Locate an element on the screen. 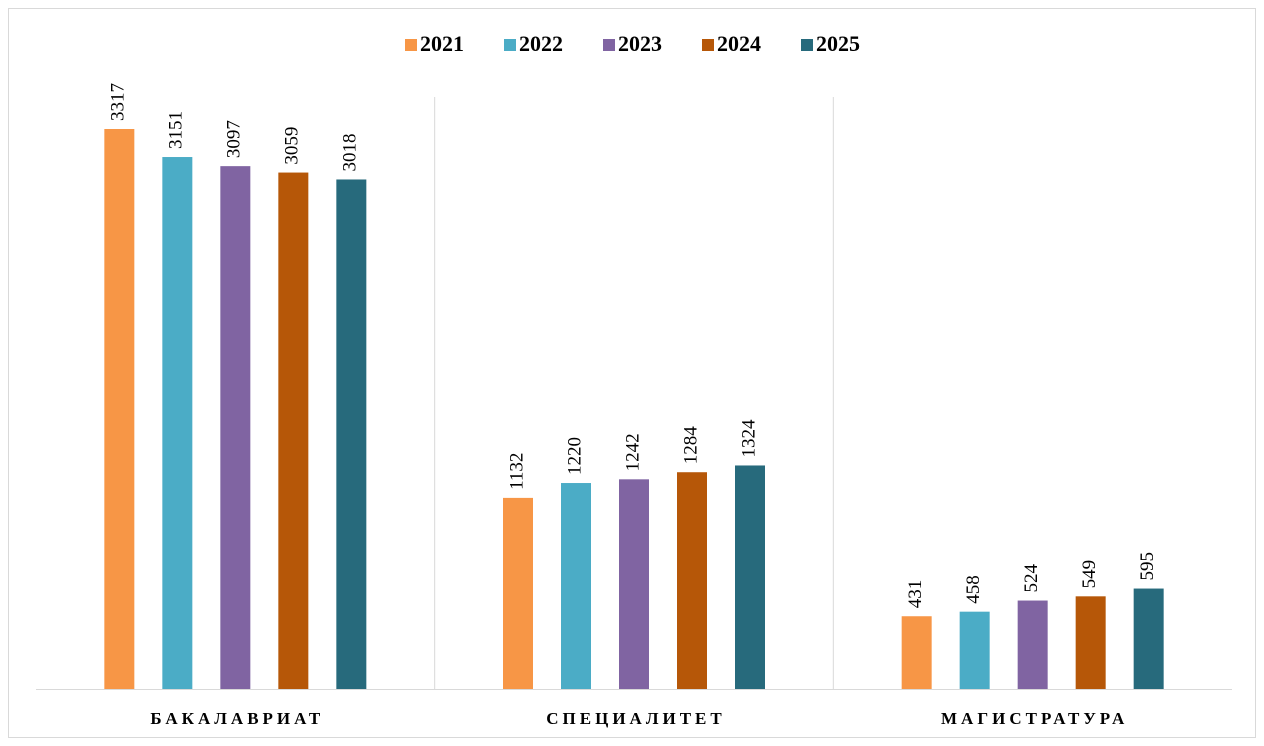 The width and height of the screenshot is (1264, 746). data-label: 3097 is located at coordinates (234, 139).